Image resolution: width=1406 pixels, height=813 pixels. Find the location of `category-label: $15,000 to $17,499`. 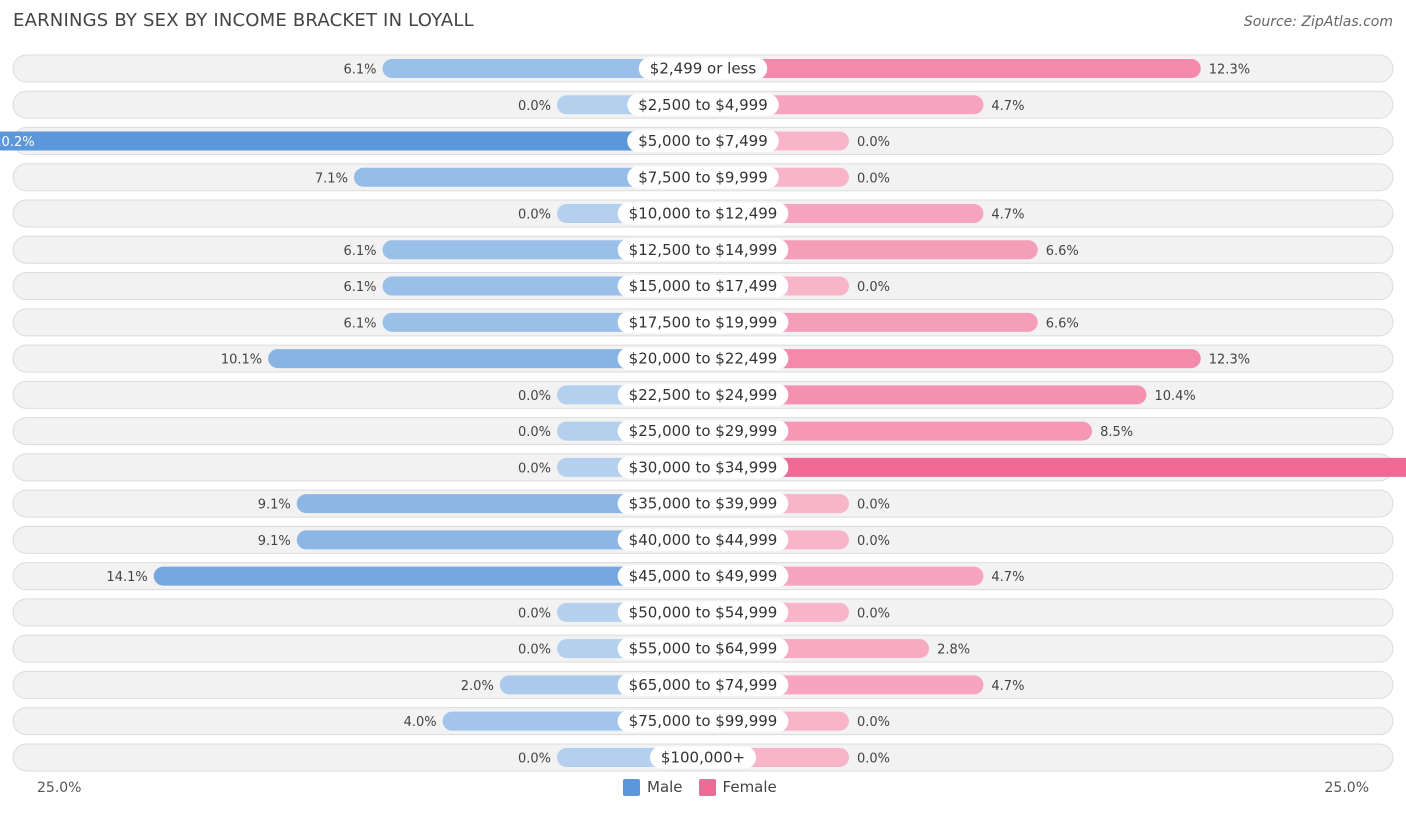

category-label: $15,000 to $17,499 is located at coordinates (703, 286).